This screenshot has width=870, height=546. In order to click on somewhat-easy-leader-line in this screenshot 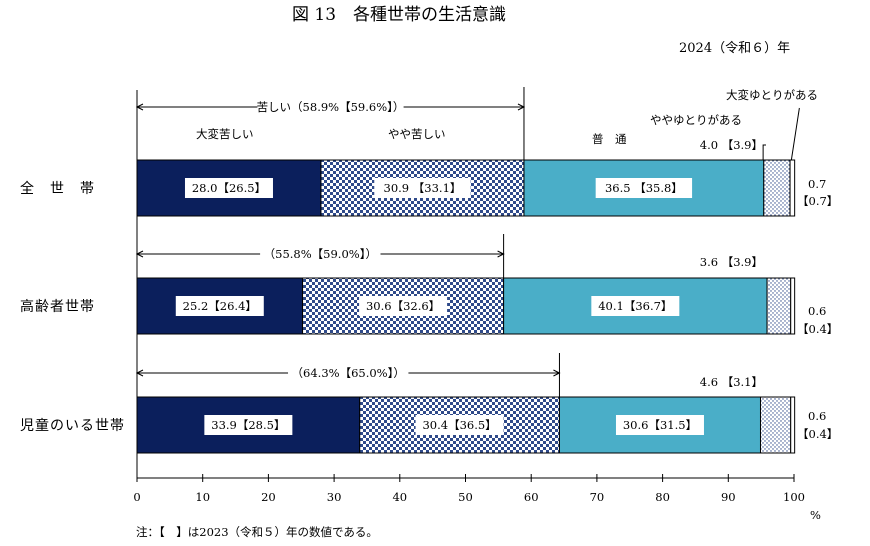, I will do `click(764, 152)`.